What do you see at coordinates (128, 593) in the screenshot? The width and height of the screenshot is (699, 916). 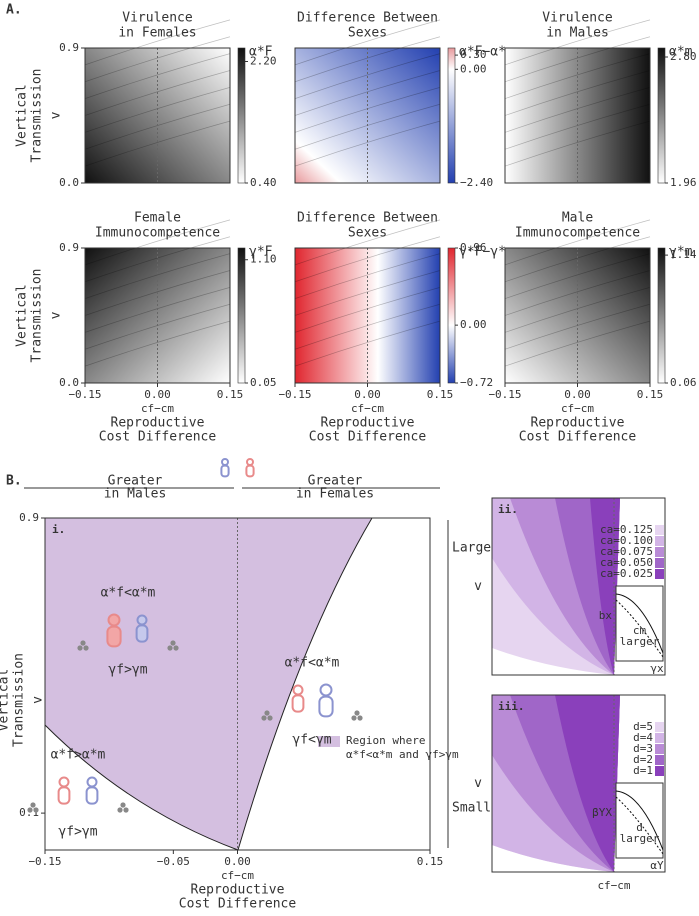 I see `inequality: α*f<α*m` at bounding box center [128, 593].